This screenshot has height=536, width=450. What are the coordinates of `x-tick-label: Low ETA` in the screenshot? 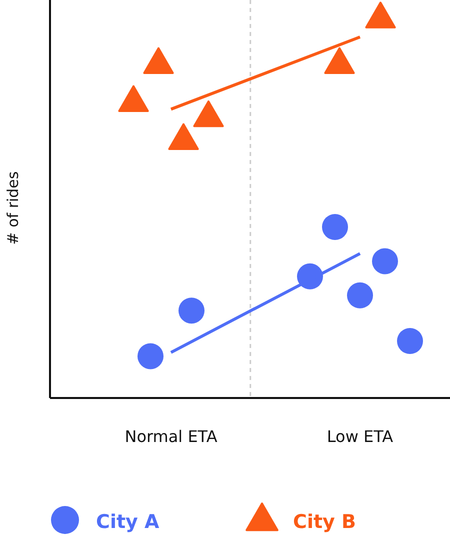 It's located at (360, 436).